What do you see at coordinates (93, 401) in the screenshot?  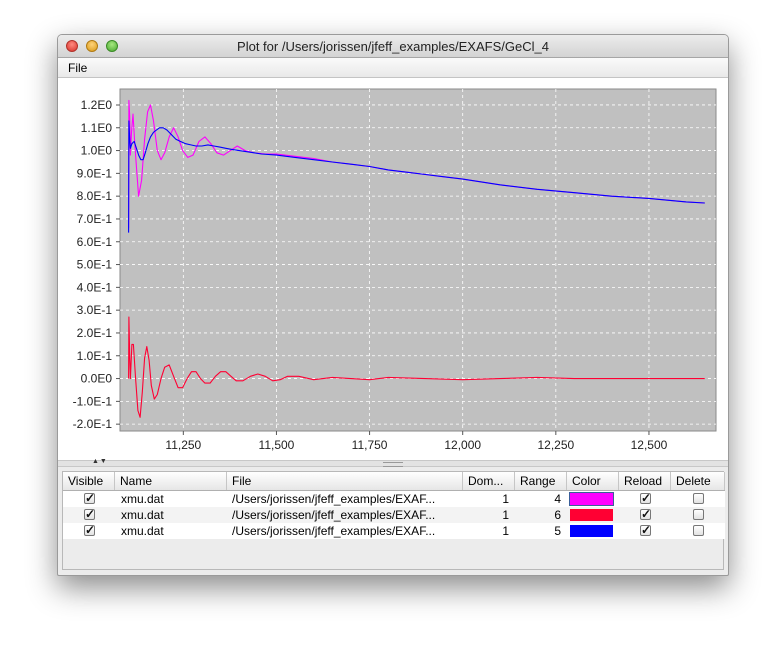 I see `y-tick-label: -1.0E-1` at bounding box center [93, 401].